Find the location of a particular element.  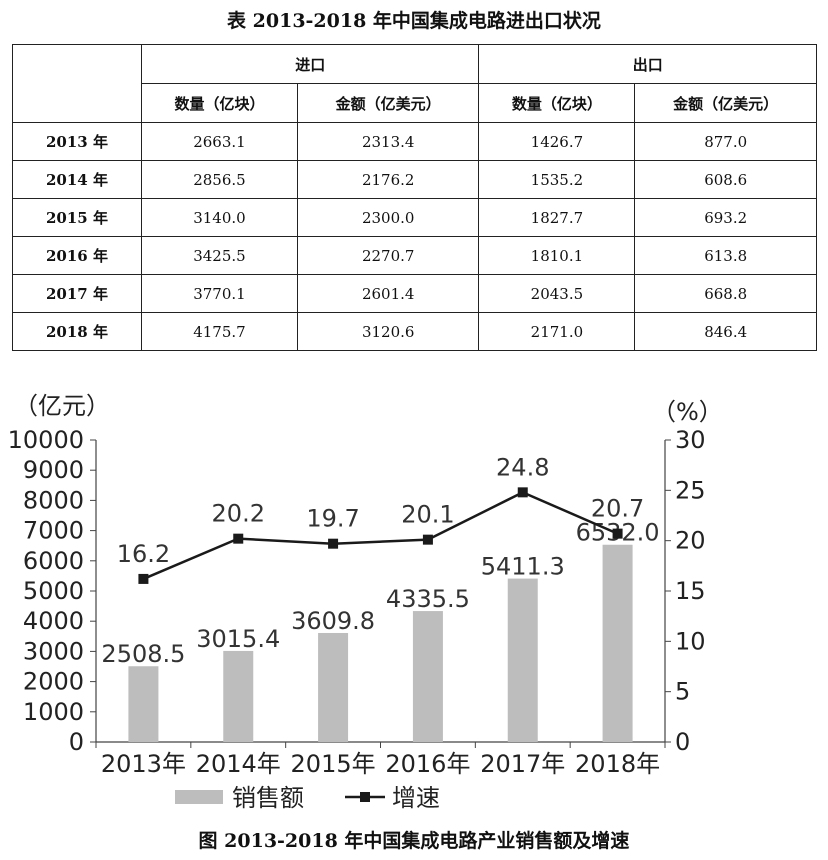

bar-data-label: 5411.3 is located at coordinates (523, 567).